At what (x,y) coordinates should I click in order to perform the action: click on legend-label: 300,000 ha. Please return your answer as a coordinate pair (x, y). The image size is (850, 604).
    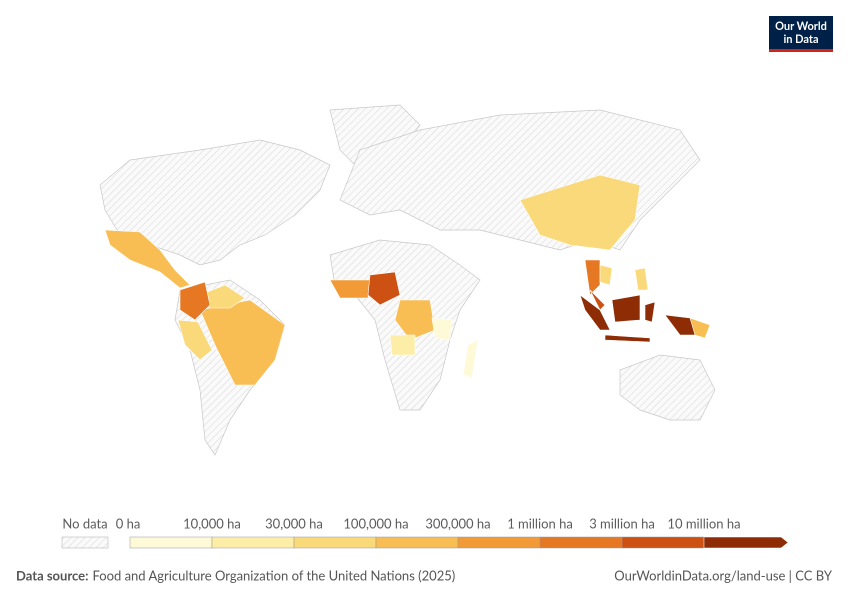
    Looking at the image, I should click on (457, 523).